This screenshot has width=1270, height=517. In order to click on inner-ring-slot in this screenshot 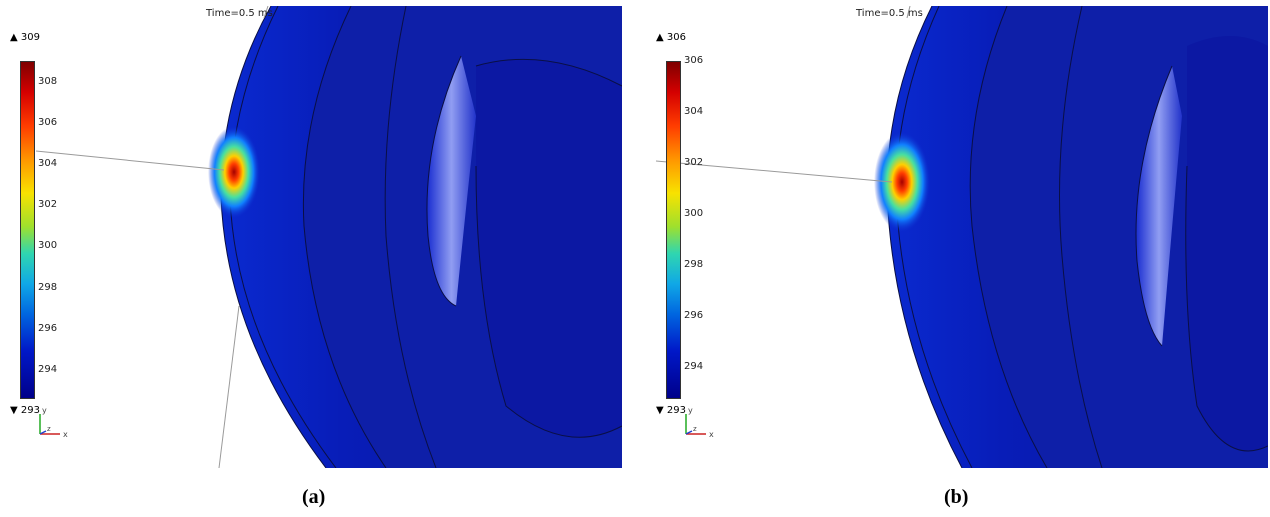, I will do `click(1159, 206)`.